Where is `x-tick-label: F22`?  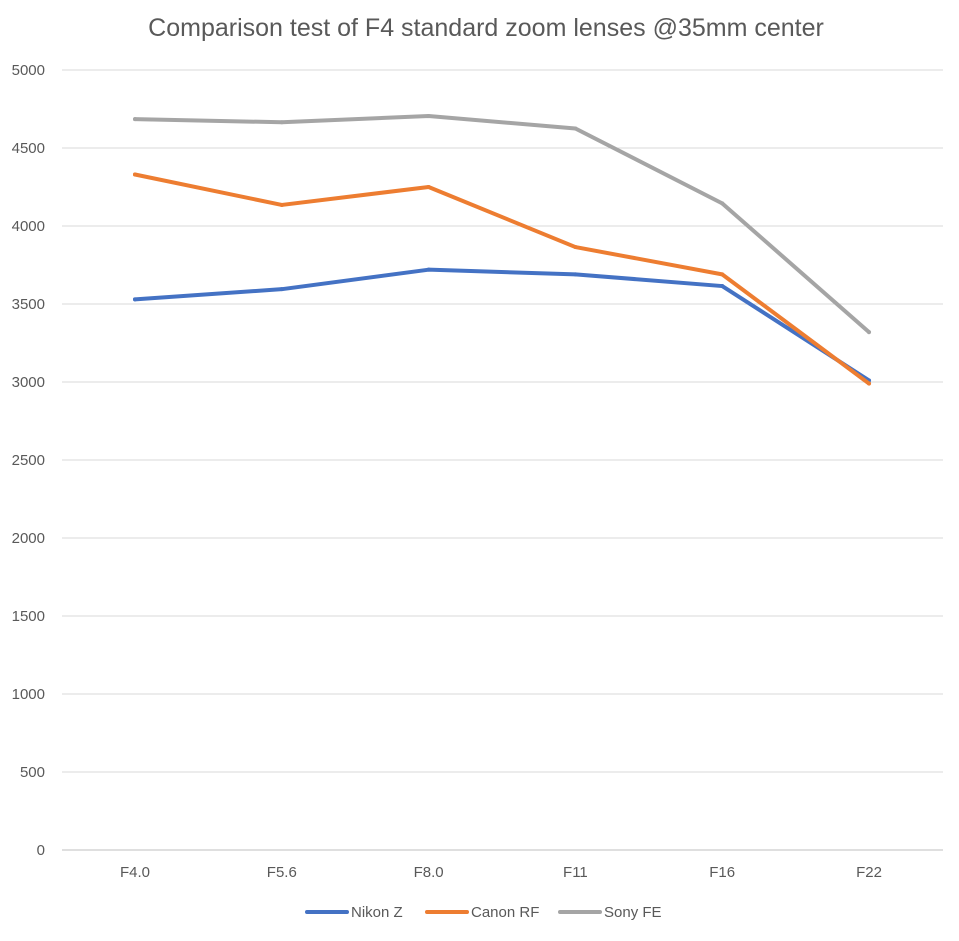
x-tick-label: F22 is located at coordinates (869, 872).